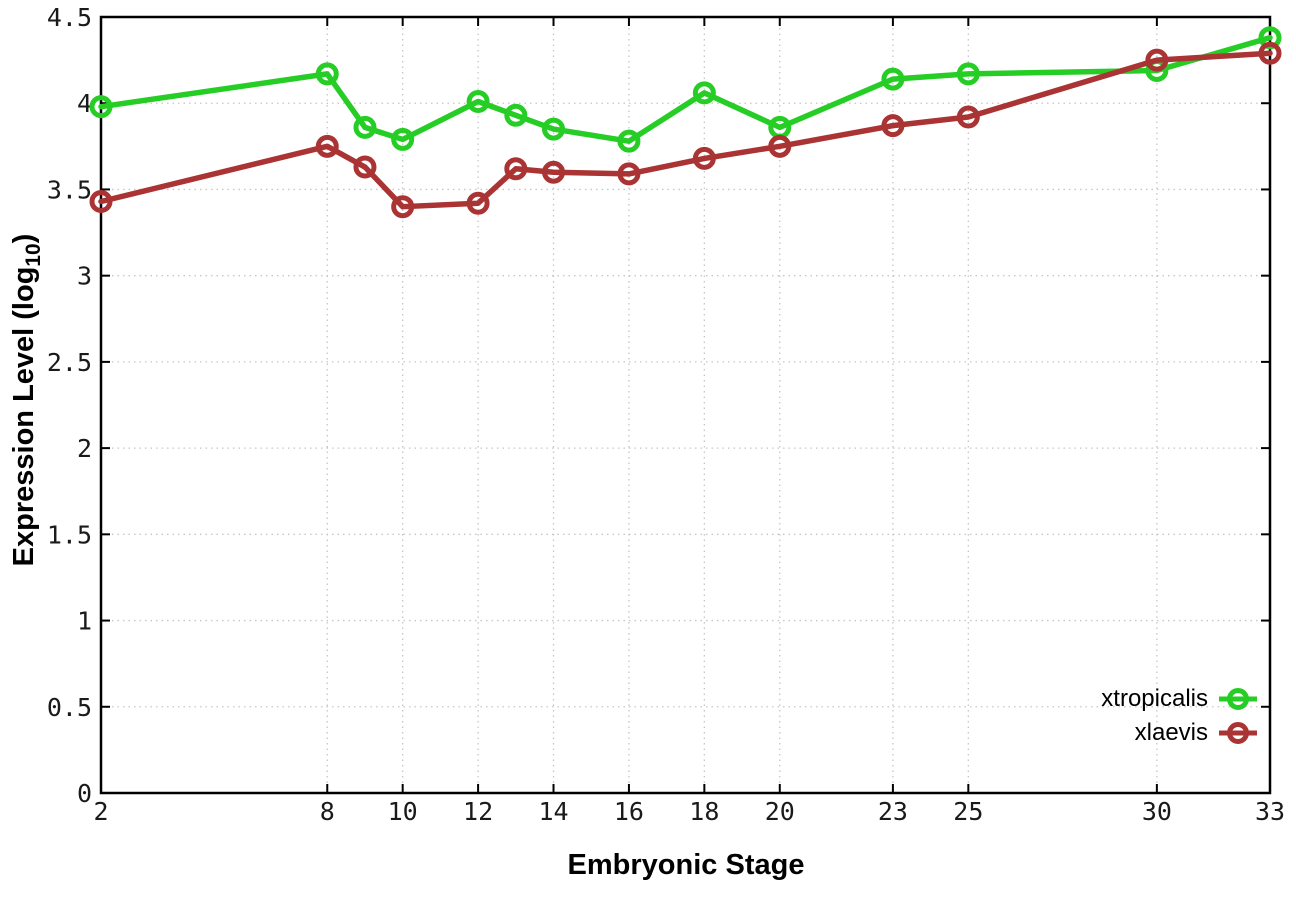 This screenshot has width=1296, height=907. What do you see at coordinates (84, 448) in the screenshot?
I see `y-tick-label: 2` at bounding box center [84, 448].